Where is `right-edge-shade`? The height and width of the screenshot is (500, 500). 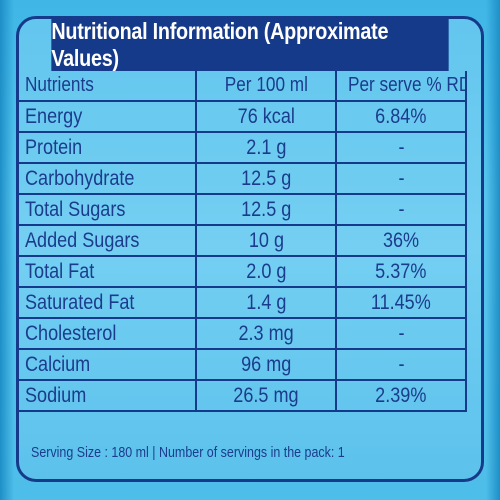 right-edge-shade is located at coordinates (493, 250).